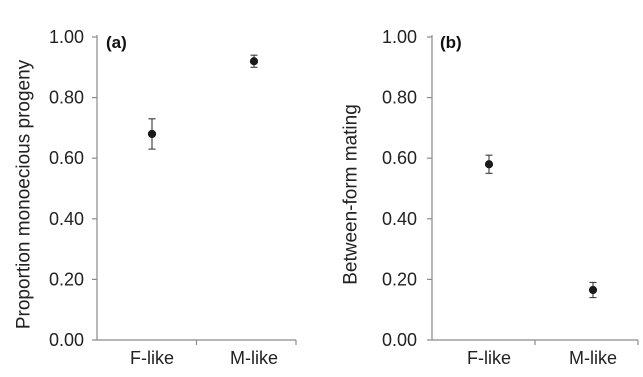  Describe the element at coordinates (116, 42) in the screenshot. I see `panel-label: (a)` at that location.